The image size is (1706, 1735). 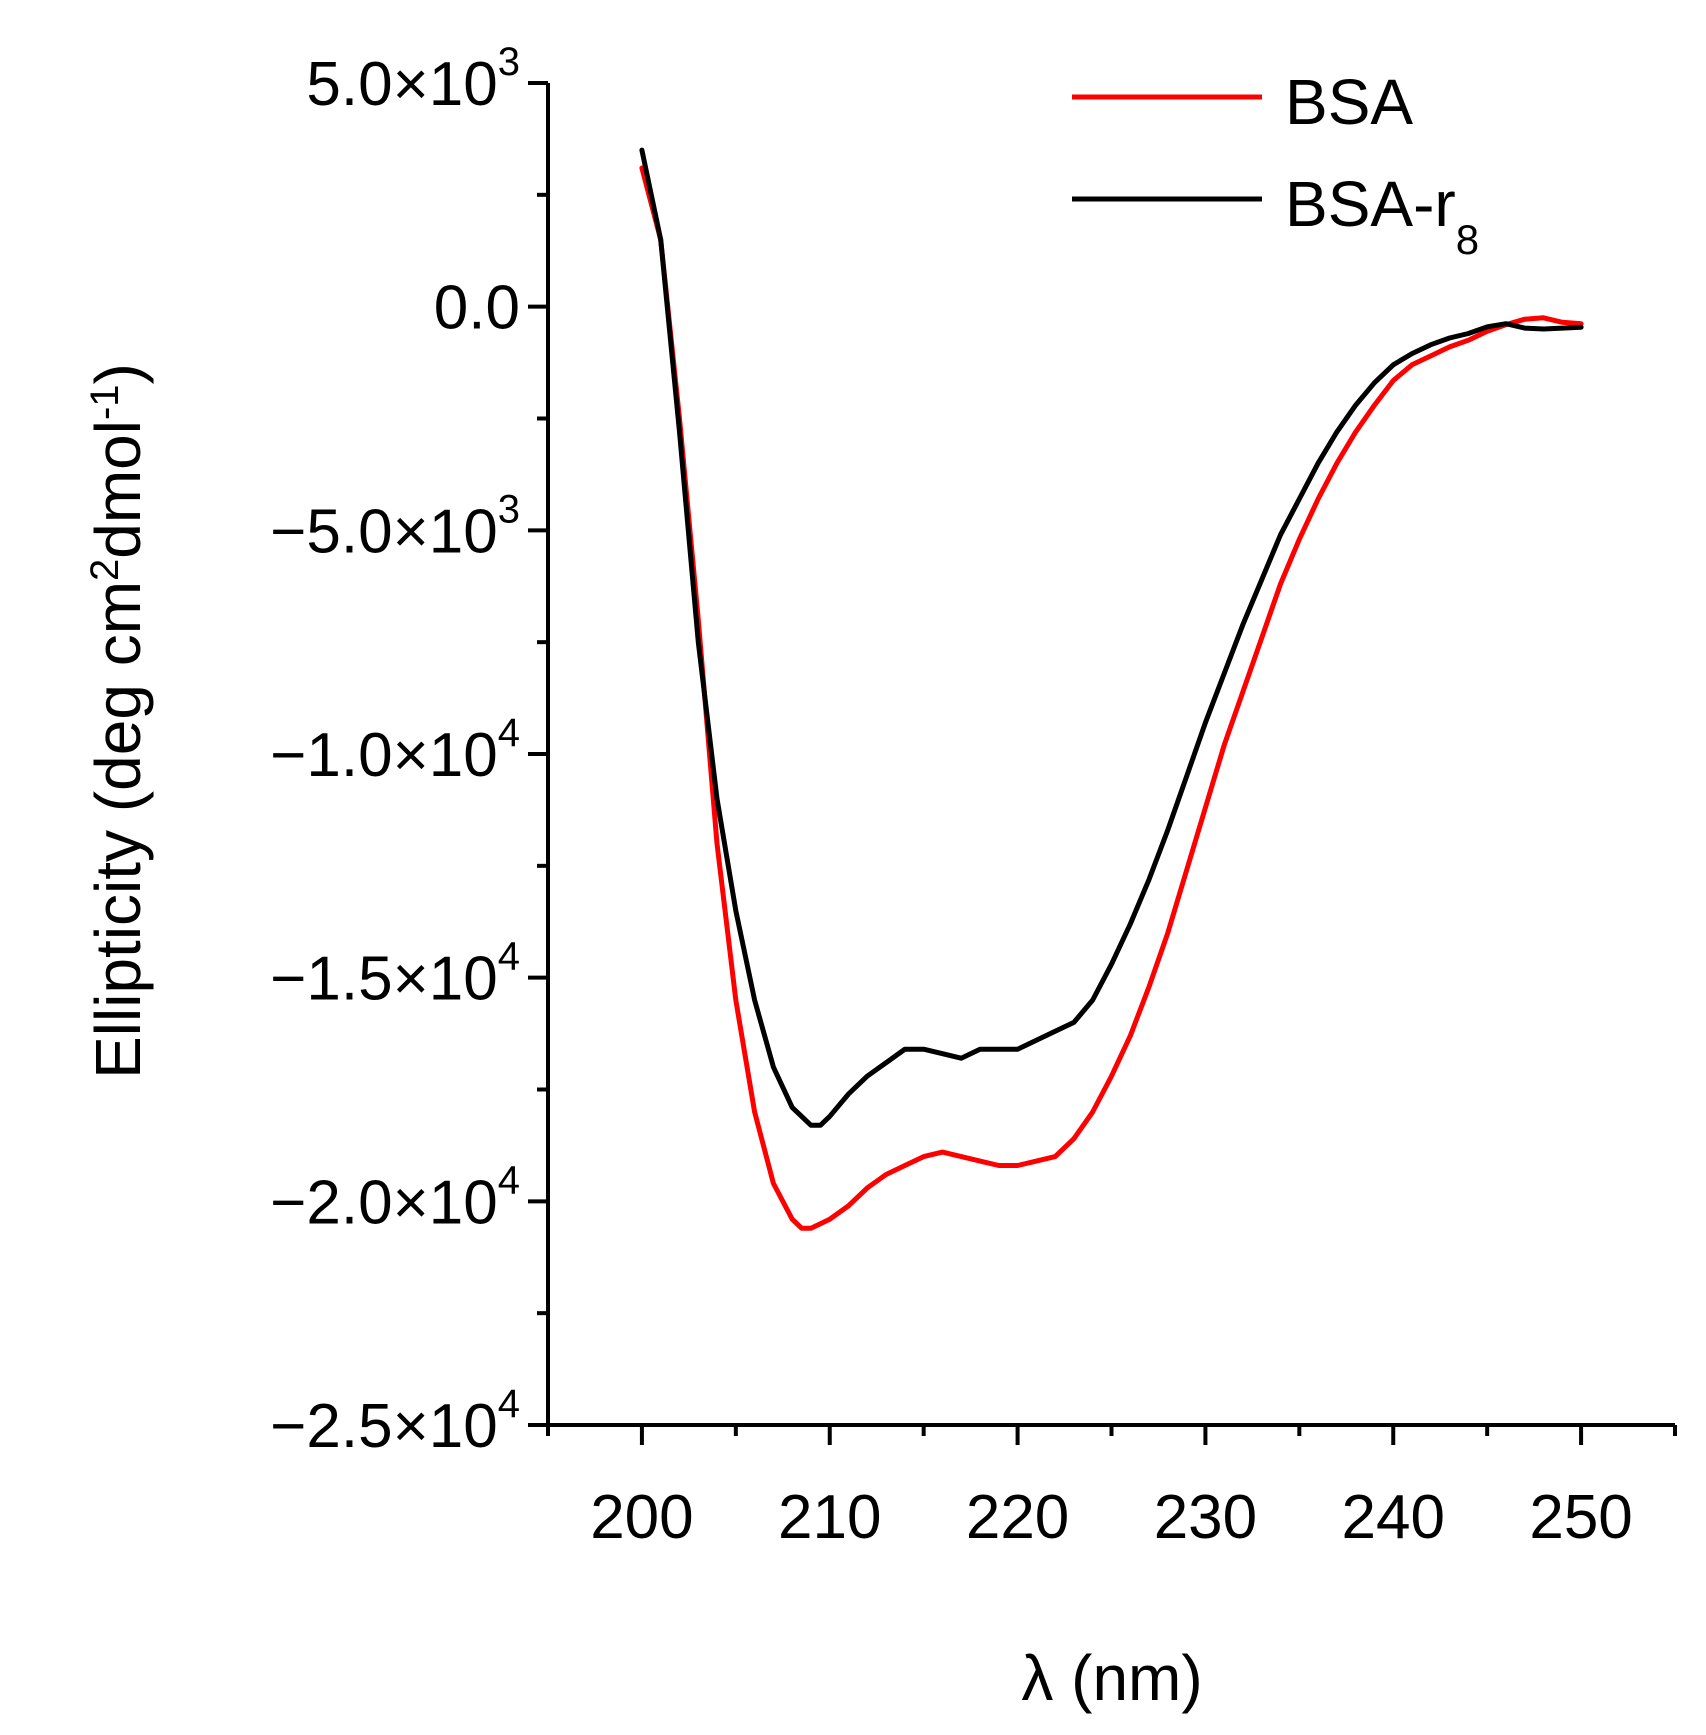 What do you see at coordinates (538, 754) in the screenshot?
I see `y-ticks` at bounding box center [538, 754].